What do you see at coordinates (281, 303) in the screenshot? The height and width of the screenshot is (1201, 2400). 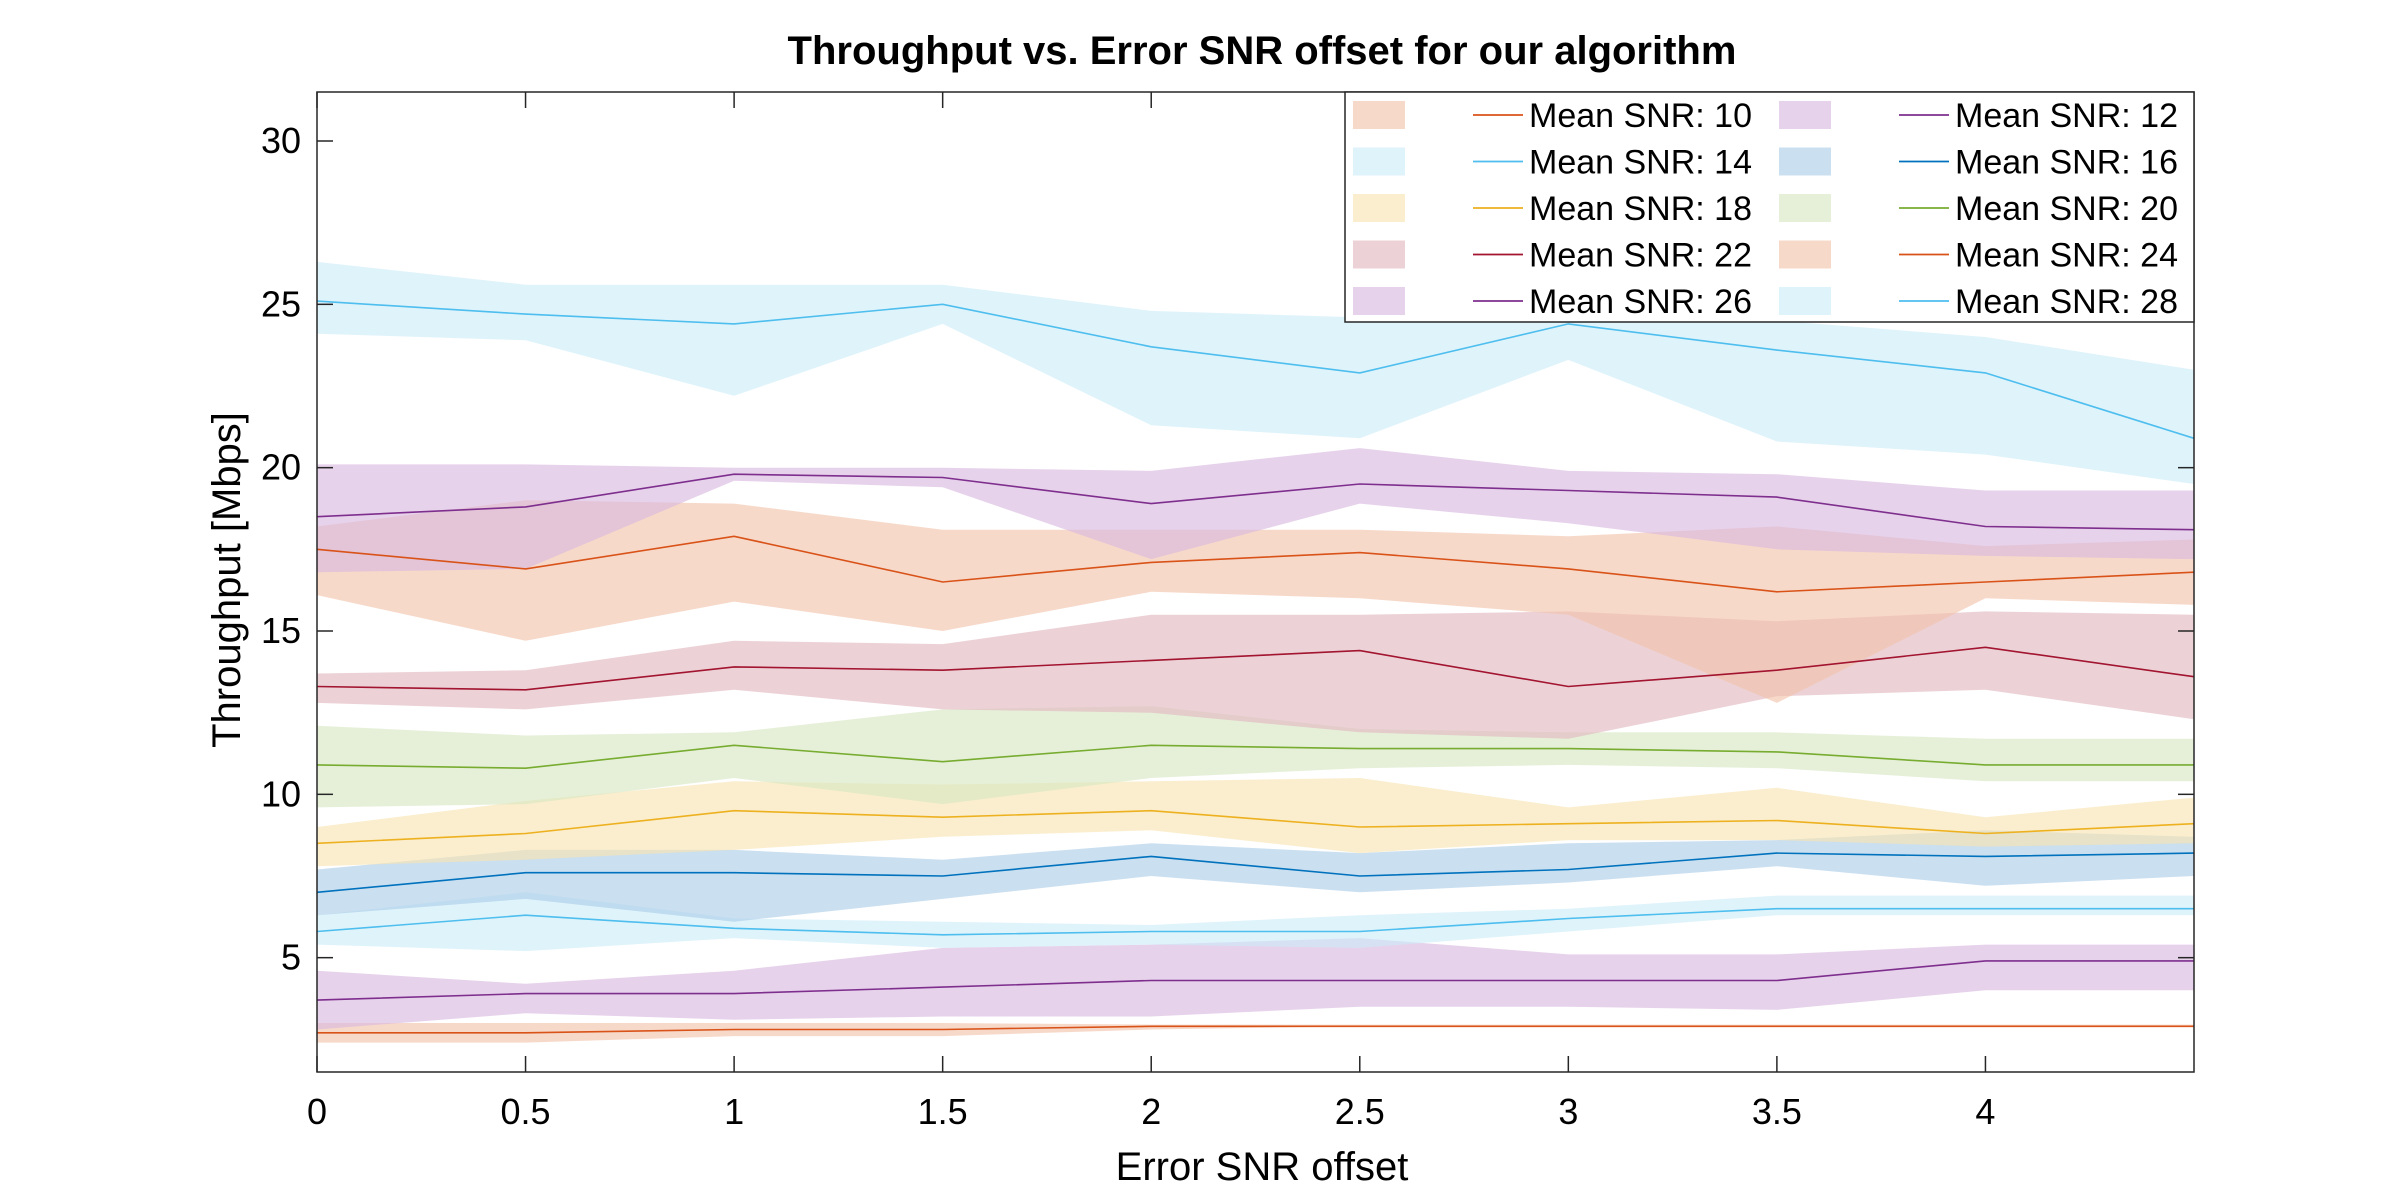 I see `y-tick-label: 25` at bounding box center [281, 303].